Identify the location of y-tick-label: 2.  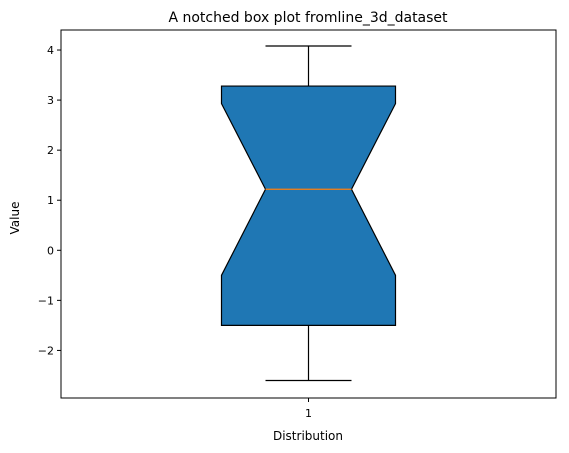
(50, 150).